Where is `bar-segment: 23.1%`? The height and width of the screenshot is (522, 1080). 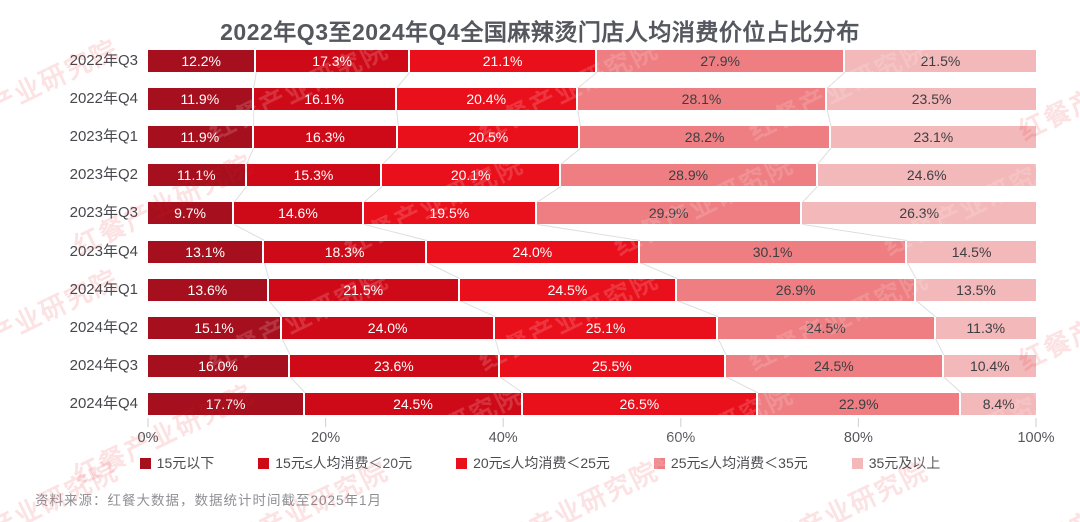
bar-segment: 23.1% is located at coordinates (933, 137).